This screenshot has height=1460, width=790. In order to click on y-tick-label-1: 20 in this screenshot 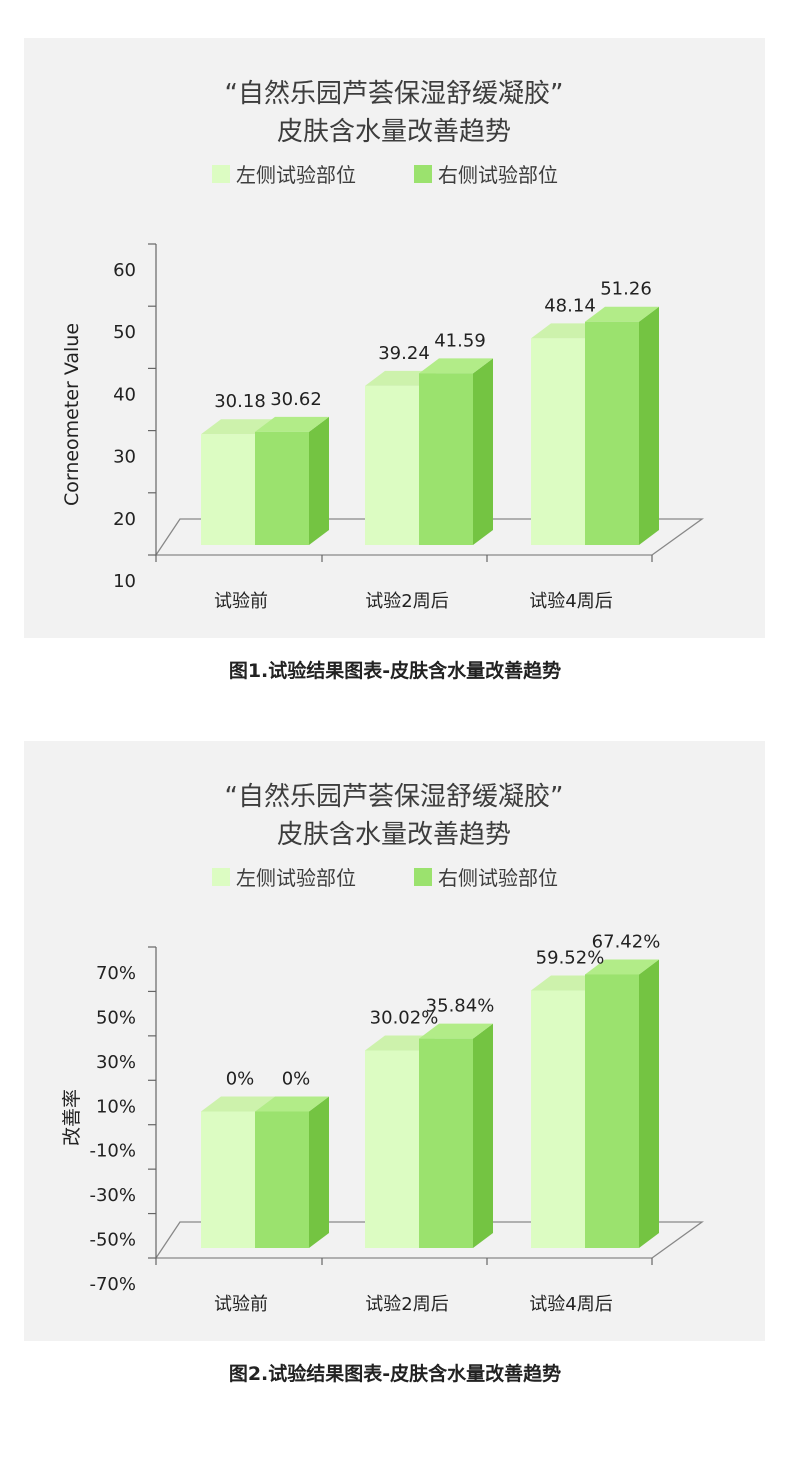, I will do `click(124, 519)`.